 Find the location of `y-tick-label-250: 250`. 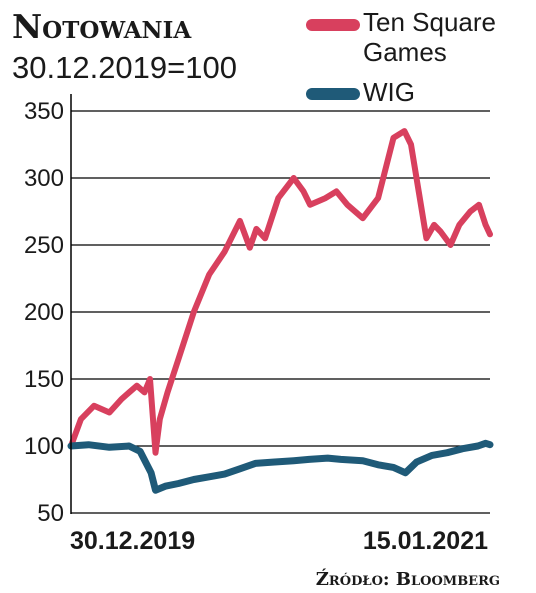

y-tick-label-250: 250 is located at coordinates (44, 245).